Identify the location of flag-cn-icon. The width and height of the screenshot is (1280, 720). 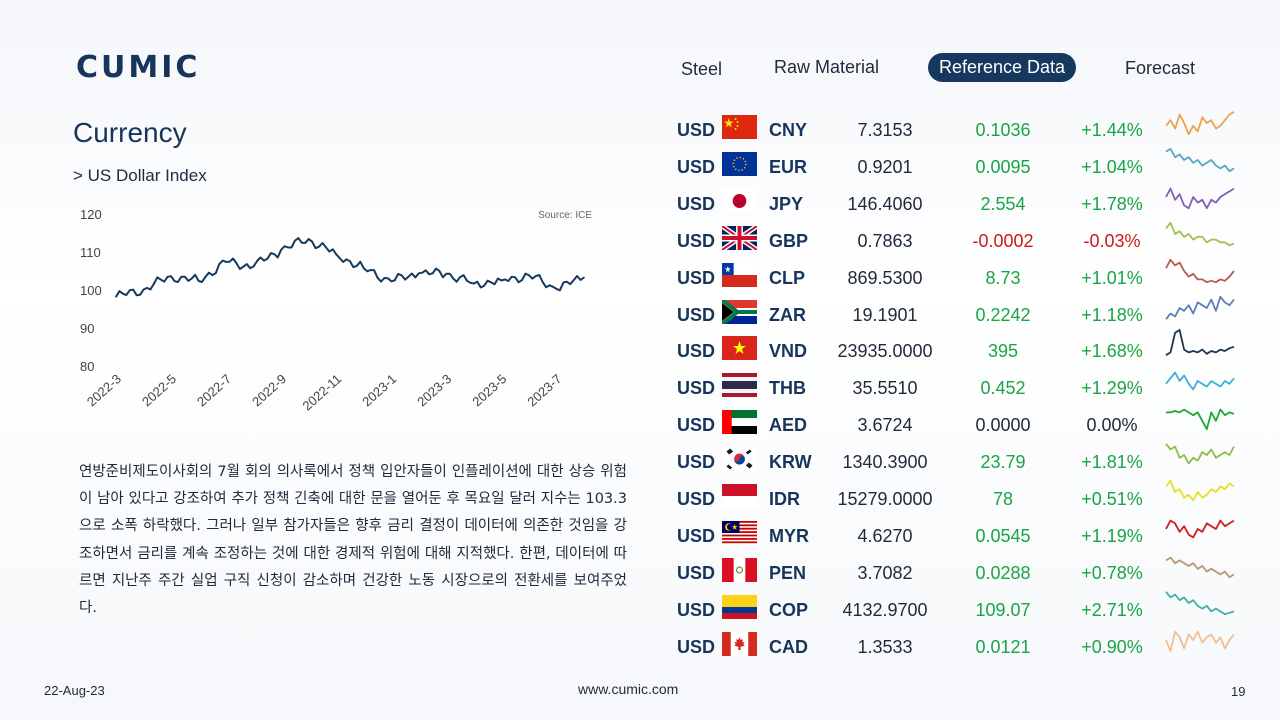
(739, 127).